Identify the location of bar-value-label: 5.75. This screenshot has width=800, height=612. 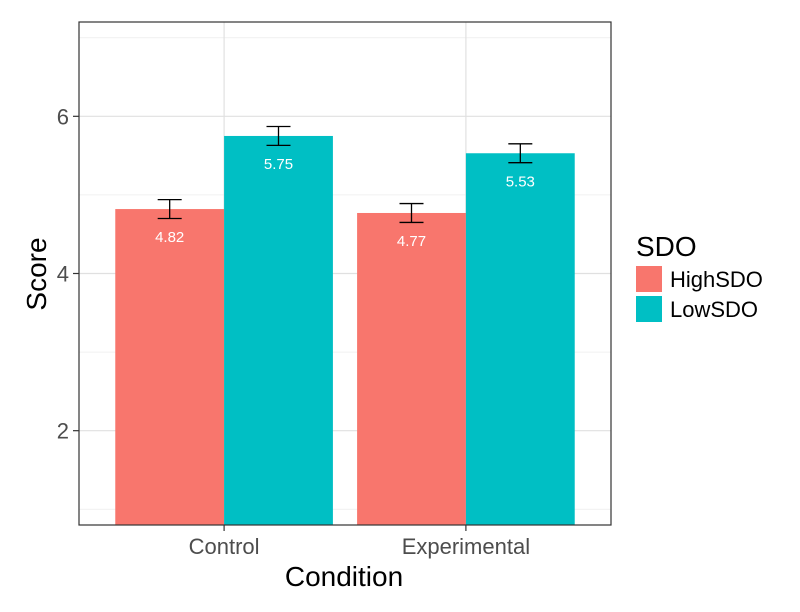
(278, 164).